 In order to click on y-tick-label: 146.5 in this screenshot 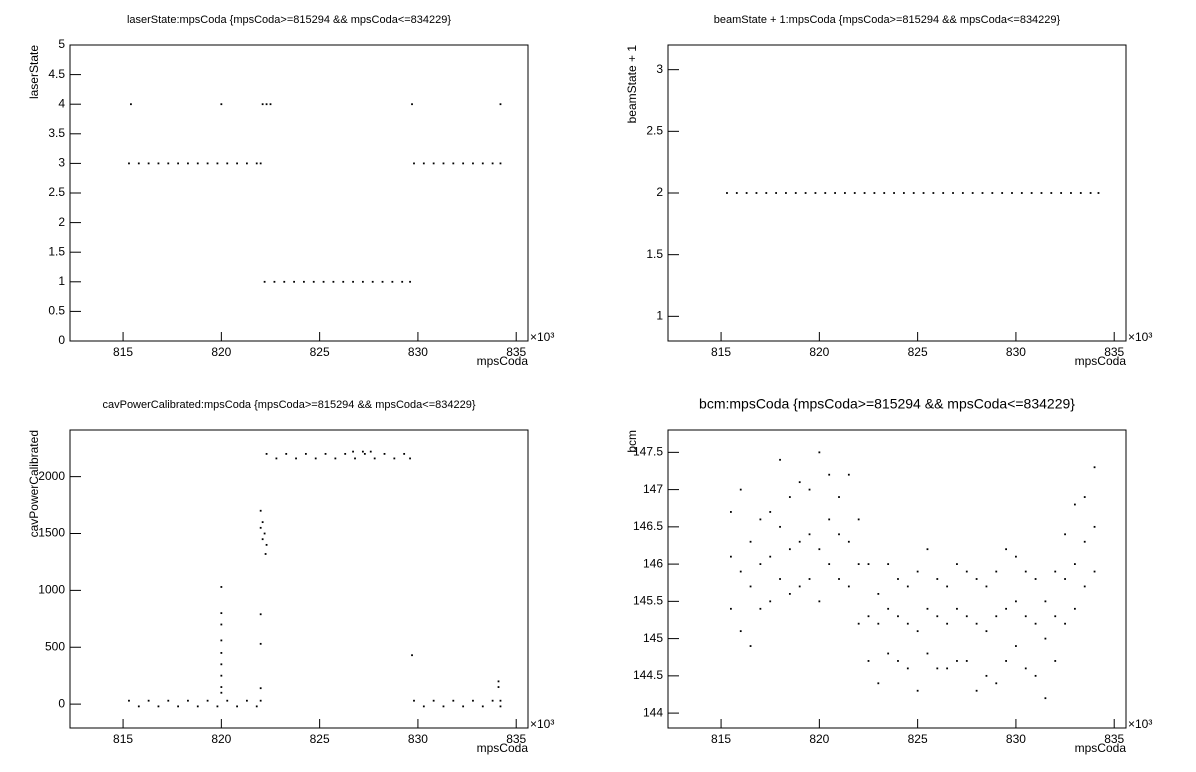, I will do `click(648, 526)`.